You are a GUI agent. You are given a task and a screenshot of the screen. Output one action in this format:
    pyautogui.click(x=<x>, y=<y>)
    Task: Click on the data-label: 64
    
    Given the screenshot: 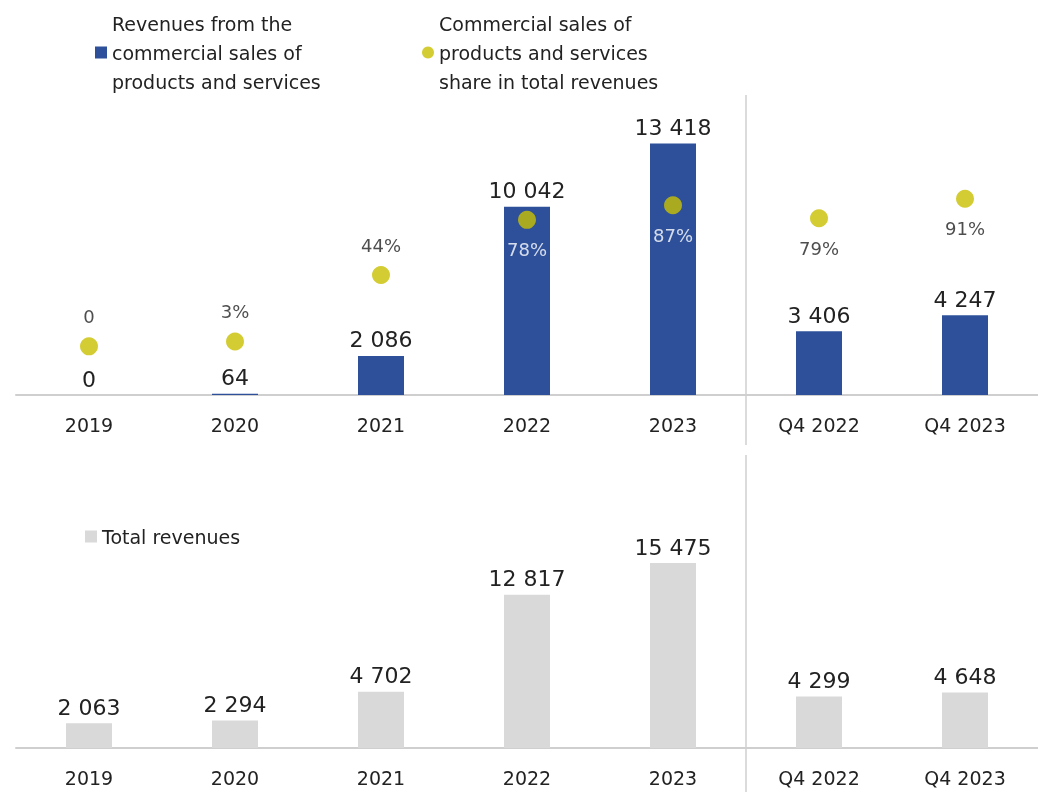 What is the action you would take?
    pyautogui.click(x=235, y=378)
    